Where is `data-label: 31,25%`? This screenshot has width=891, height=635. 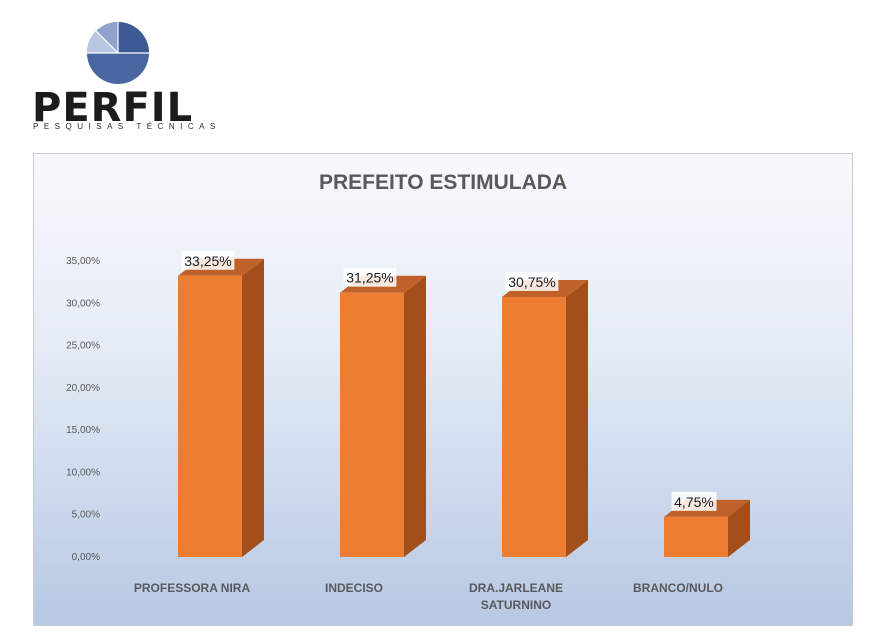
data-label: 31,25% is located at coordinates (369, 278).